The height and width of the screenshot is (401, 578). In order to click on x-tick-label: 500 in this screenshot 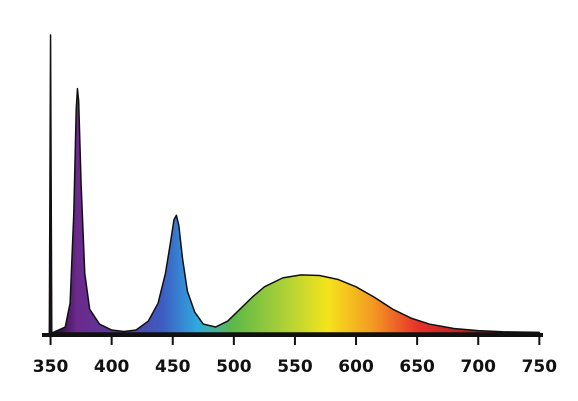, I will do `click(234, 367)`.